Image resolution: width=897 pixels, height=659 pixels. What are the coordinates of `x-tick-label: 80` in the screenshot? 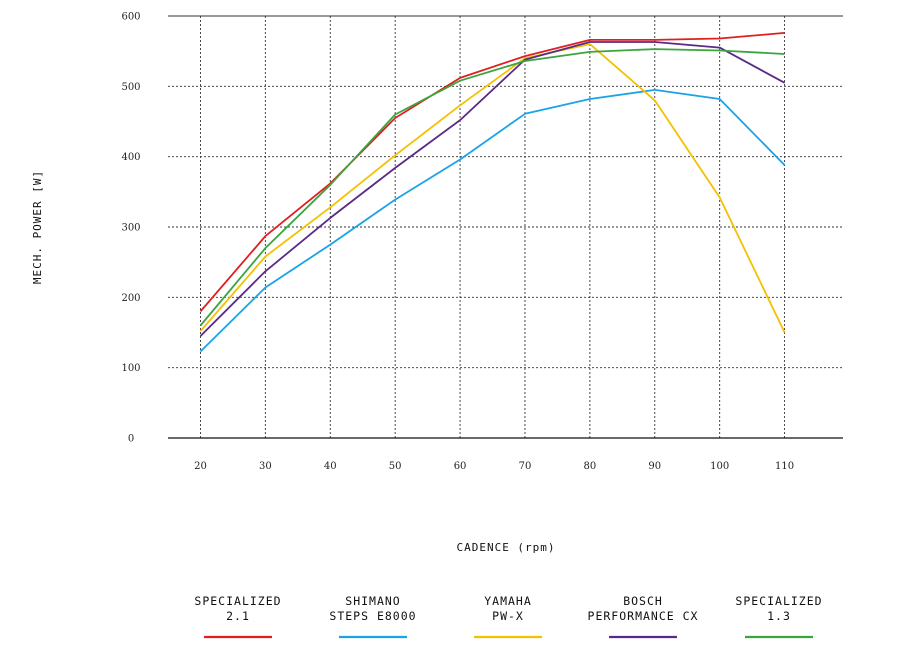 It's located at (590, 466).